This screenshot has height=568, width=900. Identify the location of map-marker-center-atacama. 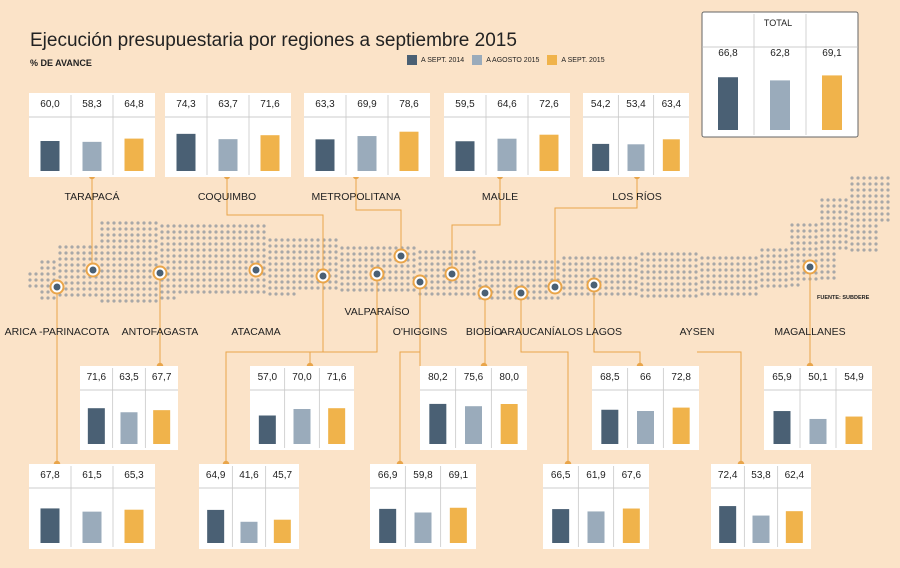
(256, 270).